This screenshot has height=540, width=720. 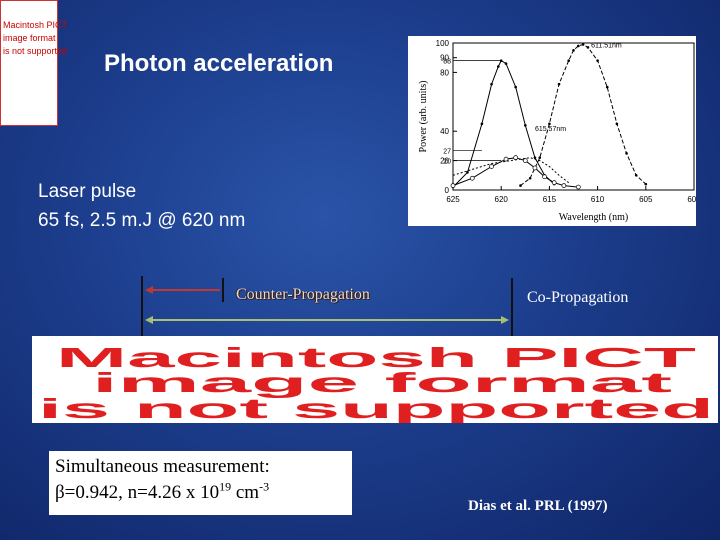 I want to click on counter-propagation-label: Counter-Propagation, so click(x=303, y=294).